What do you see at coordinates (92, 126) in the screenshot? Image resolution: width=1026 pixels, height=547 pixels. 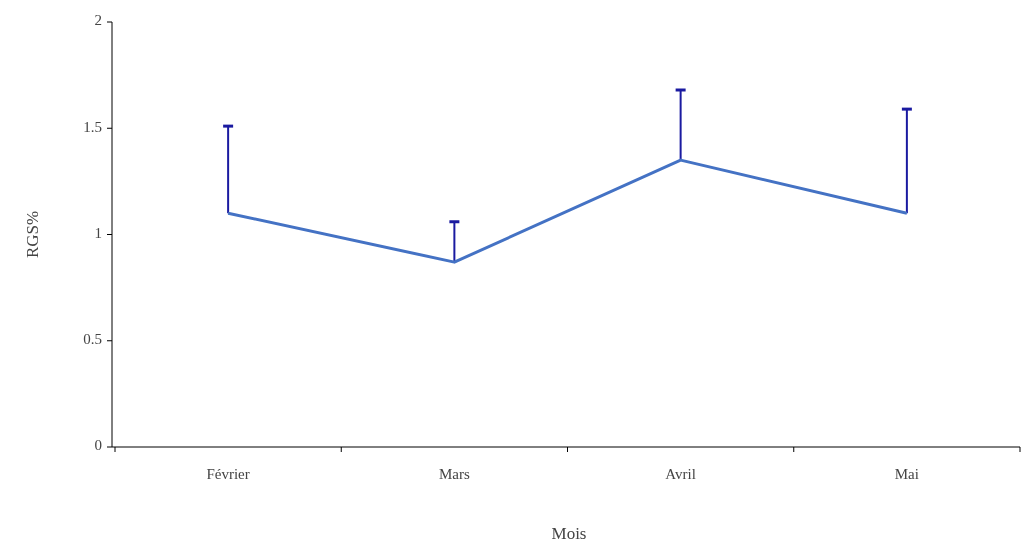 I see `y-tick-label: 1.5` at bounding box center [92, 126].